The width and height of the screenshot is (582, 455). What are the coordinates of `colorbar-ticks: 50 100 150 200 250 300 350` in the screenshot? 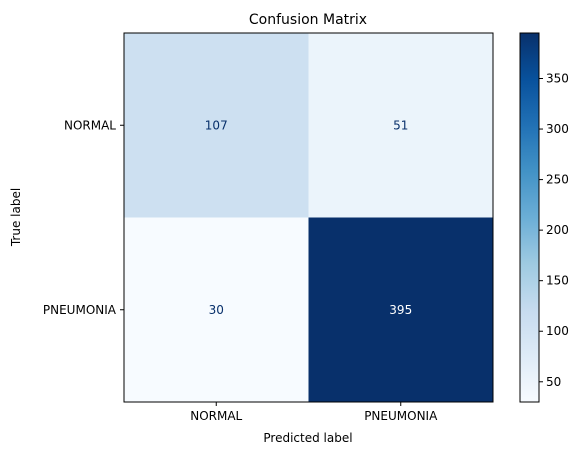 It's located at (554, 230).